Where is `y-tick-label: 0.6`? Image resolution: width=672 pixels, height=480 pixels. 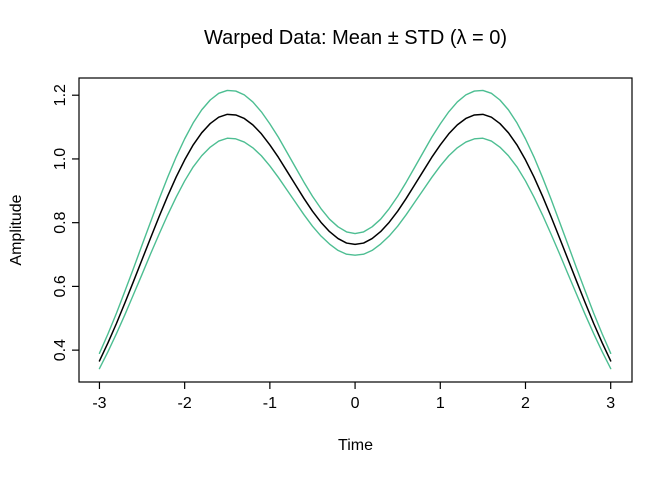
y-tick-label: 0.6 is located at coordinates (60, 286).